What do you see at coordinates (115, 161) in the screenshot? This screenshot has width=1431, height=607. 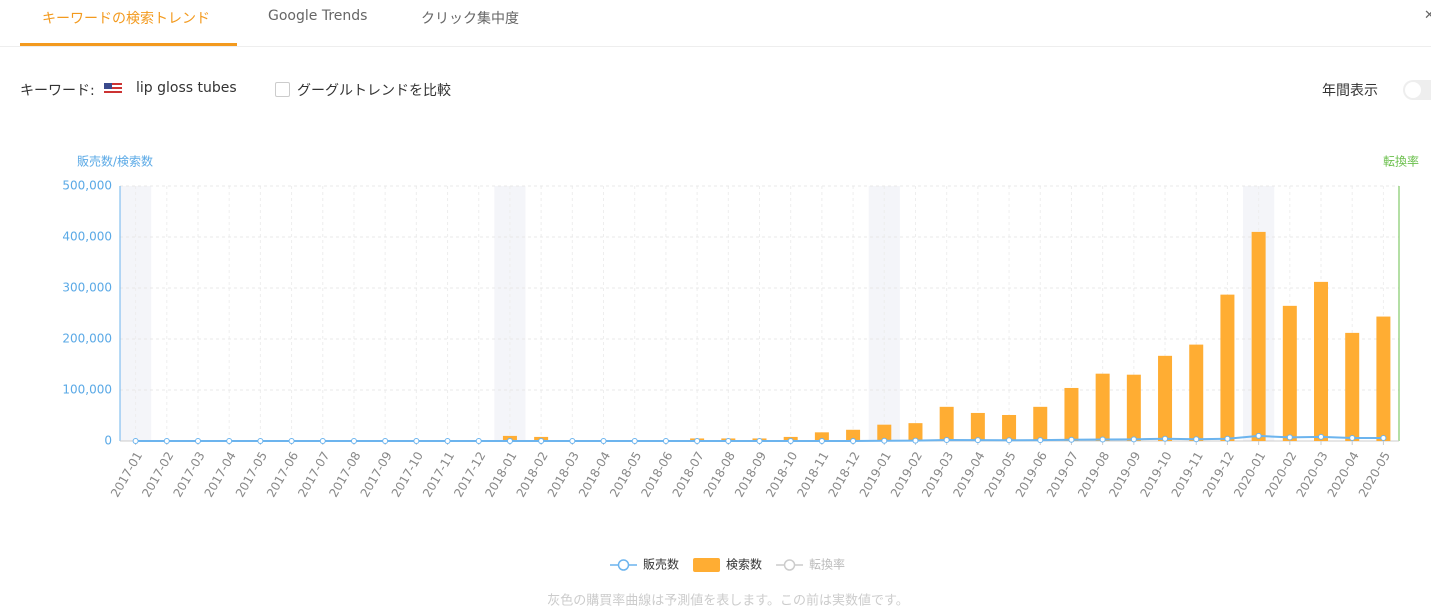 I see `y-axis-label: 販売数/検索数` at bounding box center [115, 161].